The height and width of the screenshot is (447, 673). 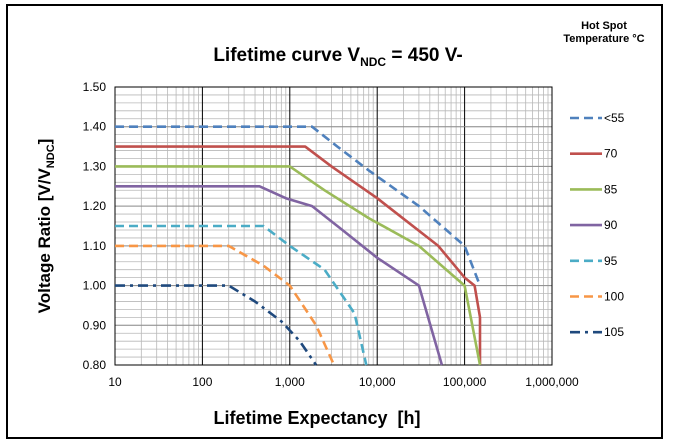 I want to click on y-tick-label: 1.30, so click(x=95, y=166).